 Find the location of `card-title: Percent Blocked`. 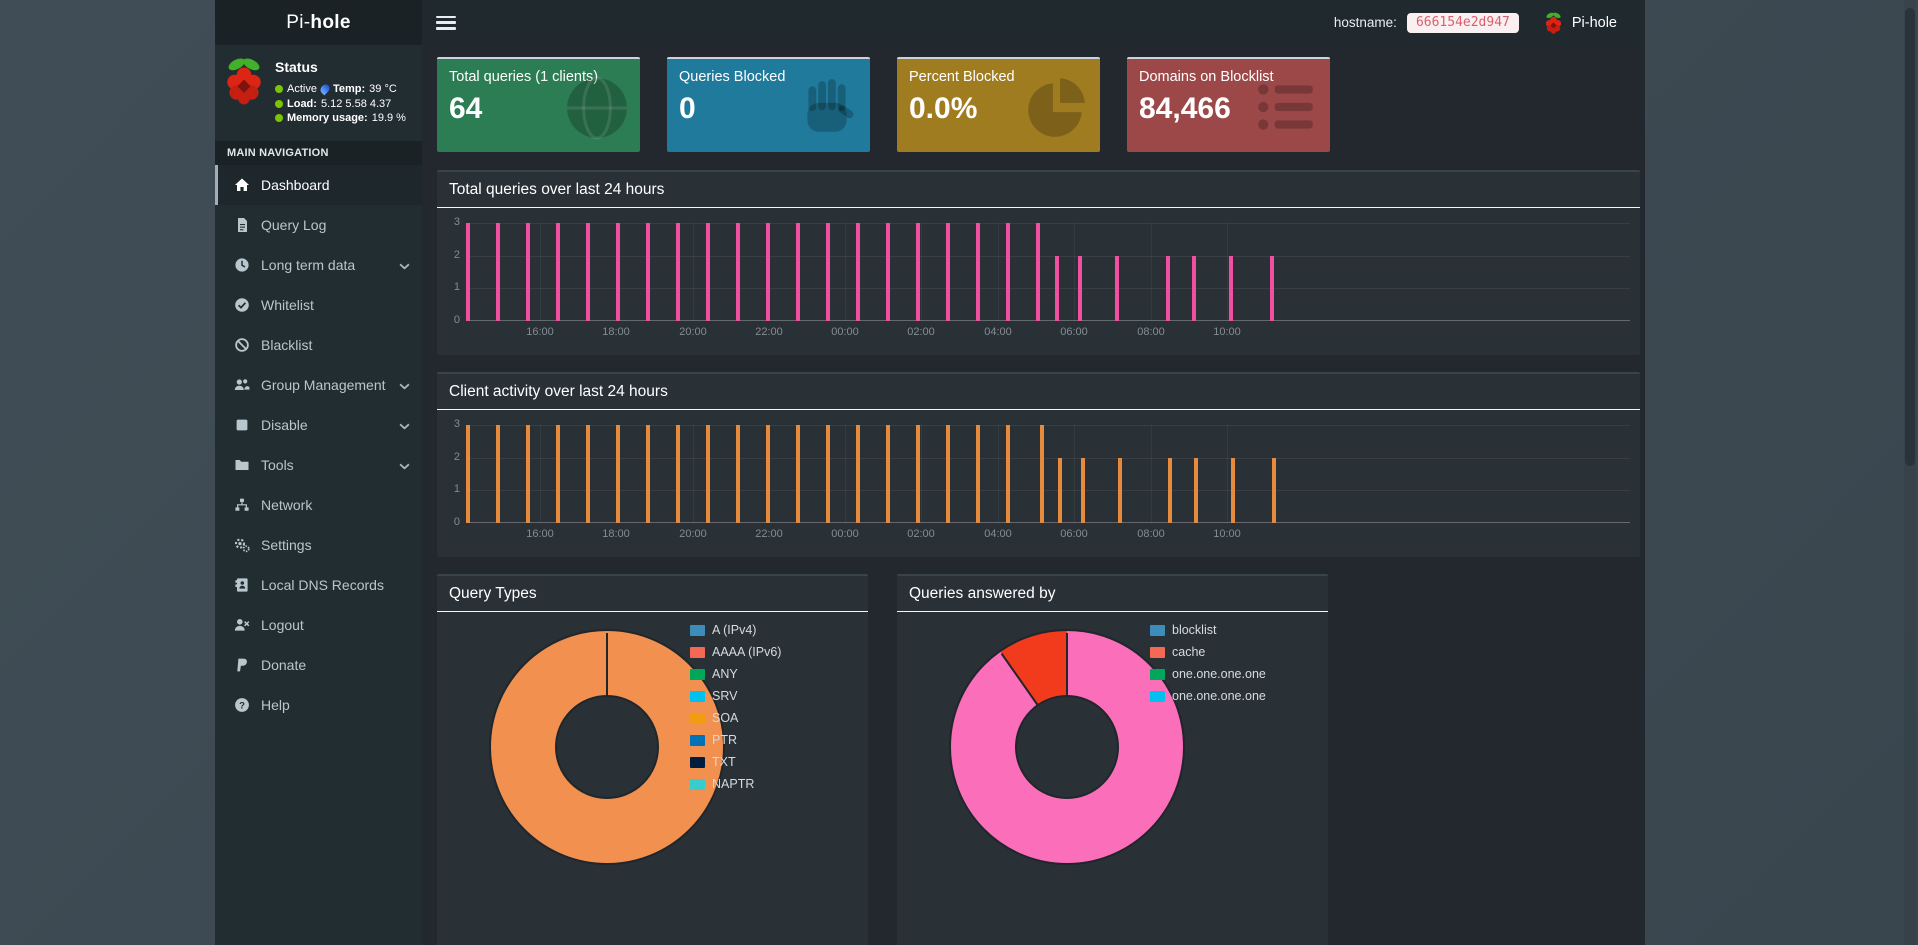

card-title: Percent Blocked is located at coordinates (962, 77).